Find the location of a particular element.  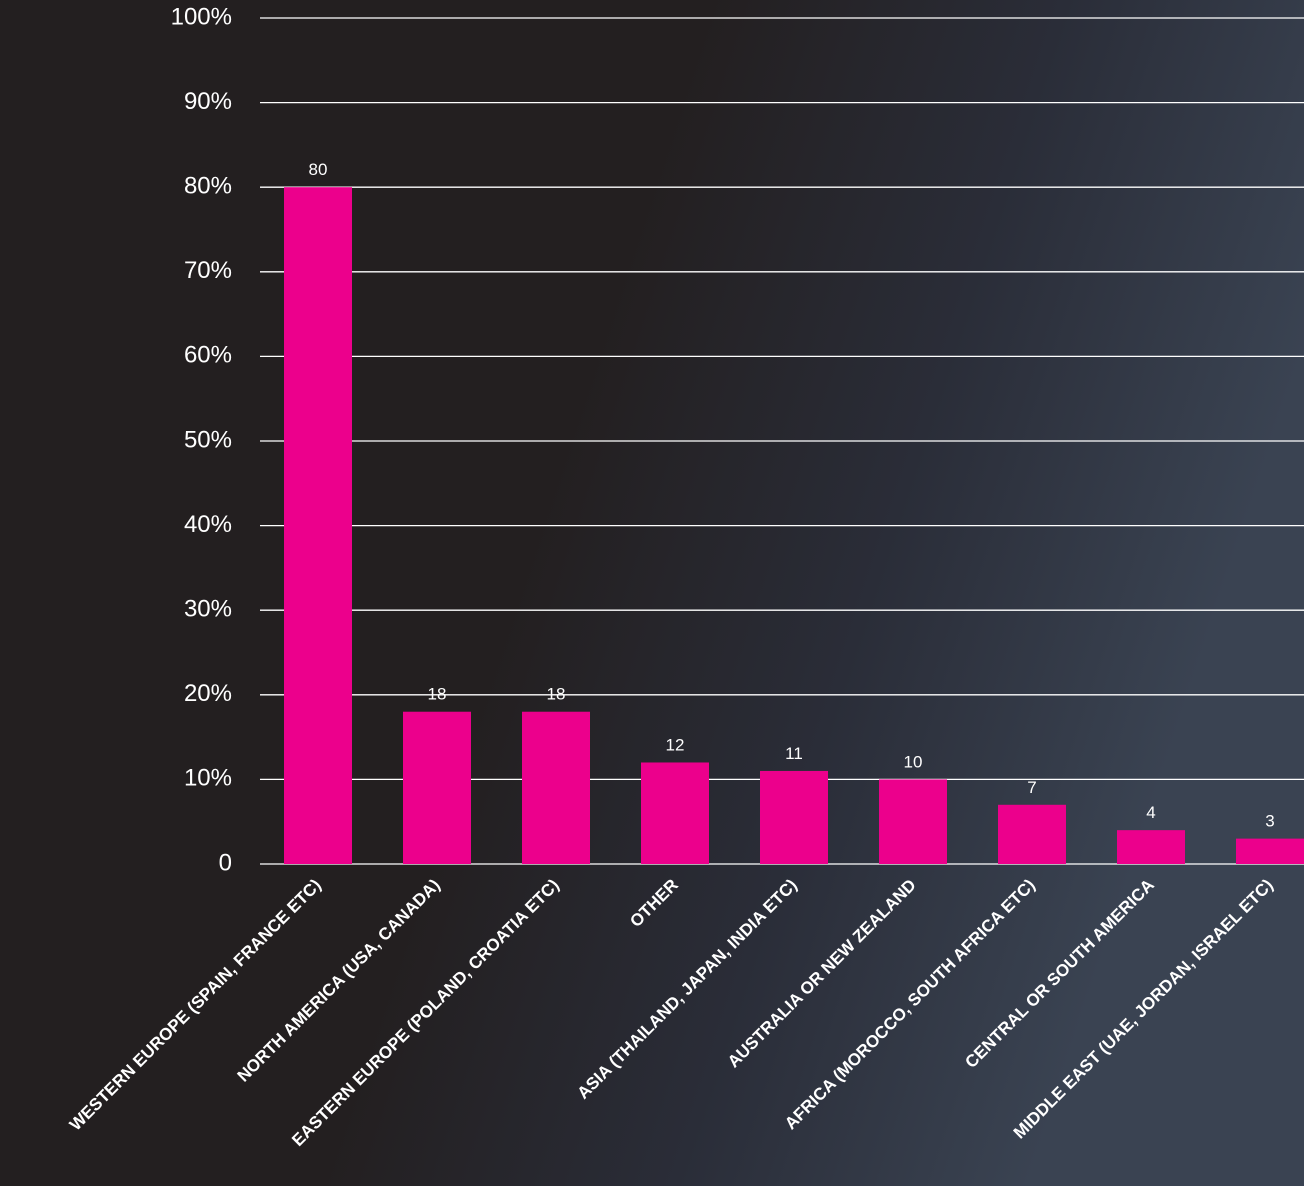

value-label: 11 is located at coordinates (794, 753).